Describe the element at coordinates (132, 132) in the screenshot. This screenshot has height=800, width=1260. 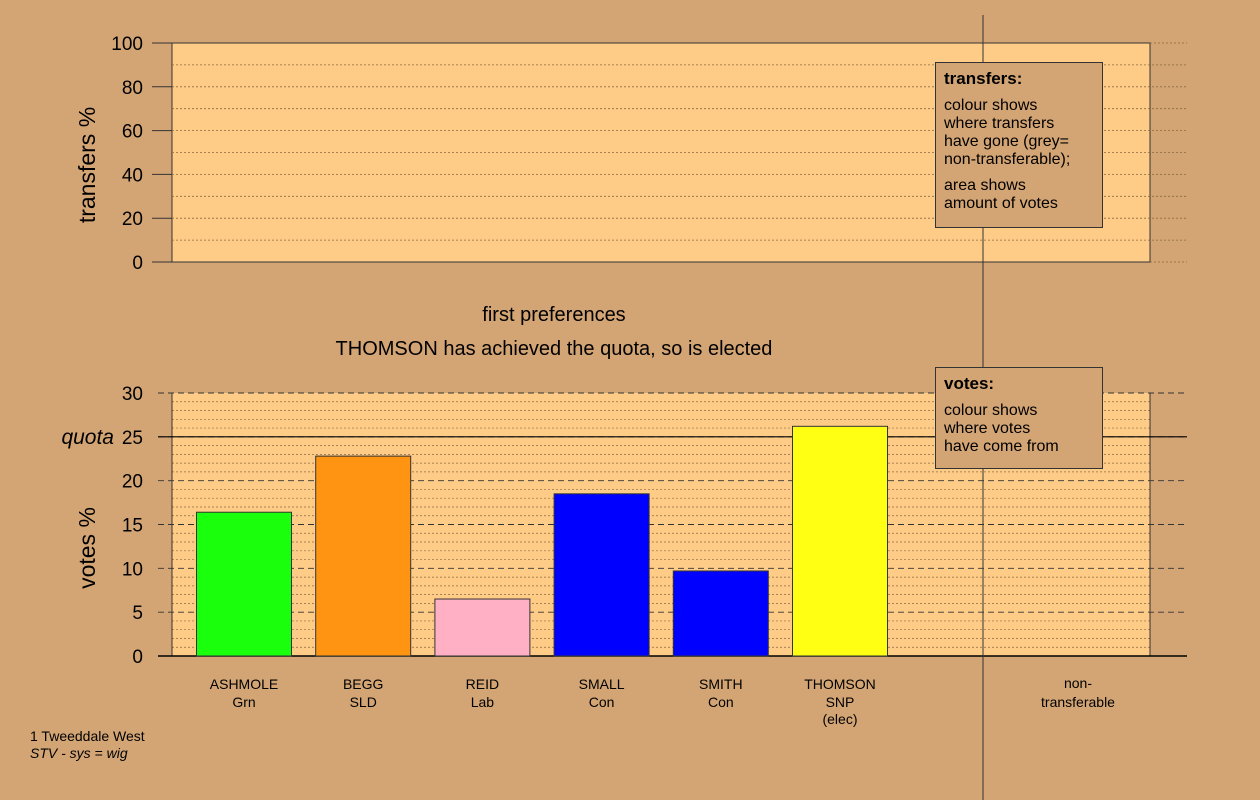
I see `transfers-tick-label: 60` at that location.